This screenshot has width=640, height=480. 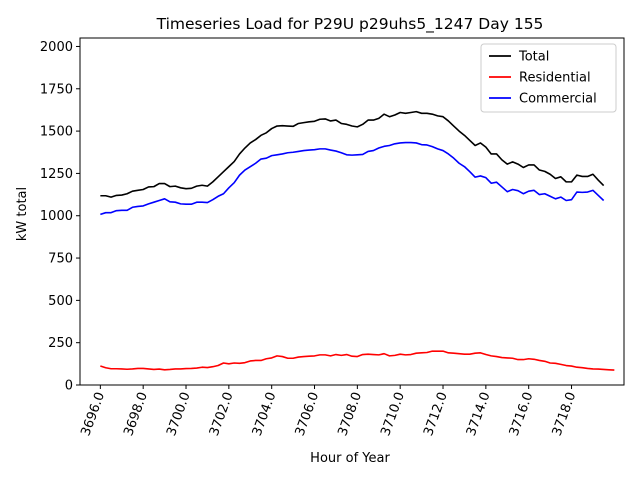 What do you see at coordinates (357, 360) in the screenshot?
I see `series-line-residential` at bounding box center [357, 360].